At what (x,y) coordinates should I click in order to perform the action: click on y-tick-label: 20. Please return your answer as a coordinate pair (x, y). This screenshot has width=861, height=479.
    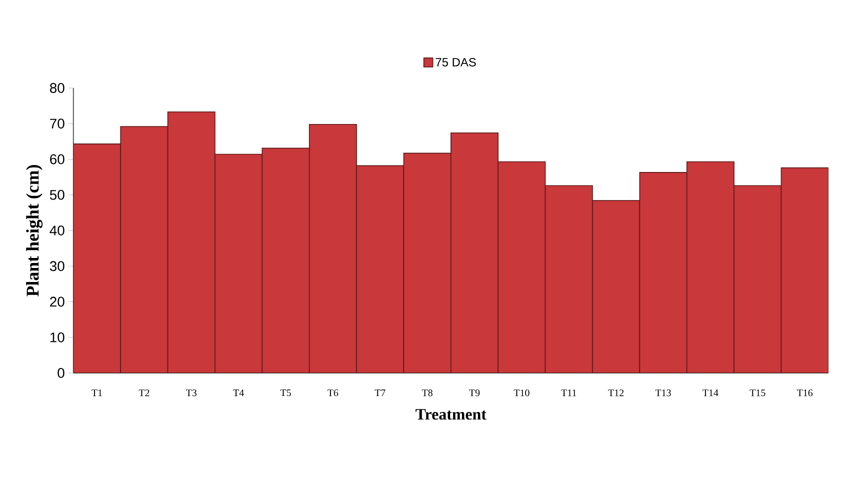
    Looking at the image, I should click on (57, 301).